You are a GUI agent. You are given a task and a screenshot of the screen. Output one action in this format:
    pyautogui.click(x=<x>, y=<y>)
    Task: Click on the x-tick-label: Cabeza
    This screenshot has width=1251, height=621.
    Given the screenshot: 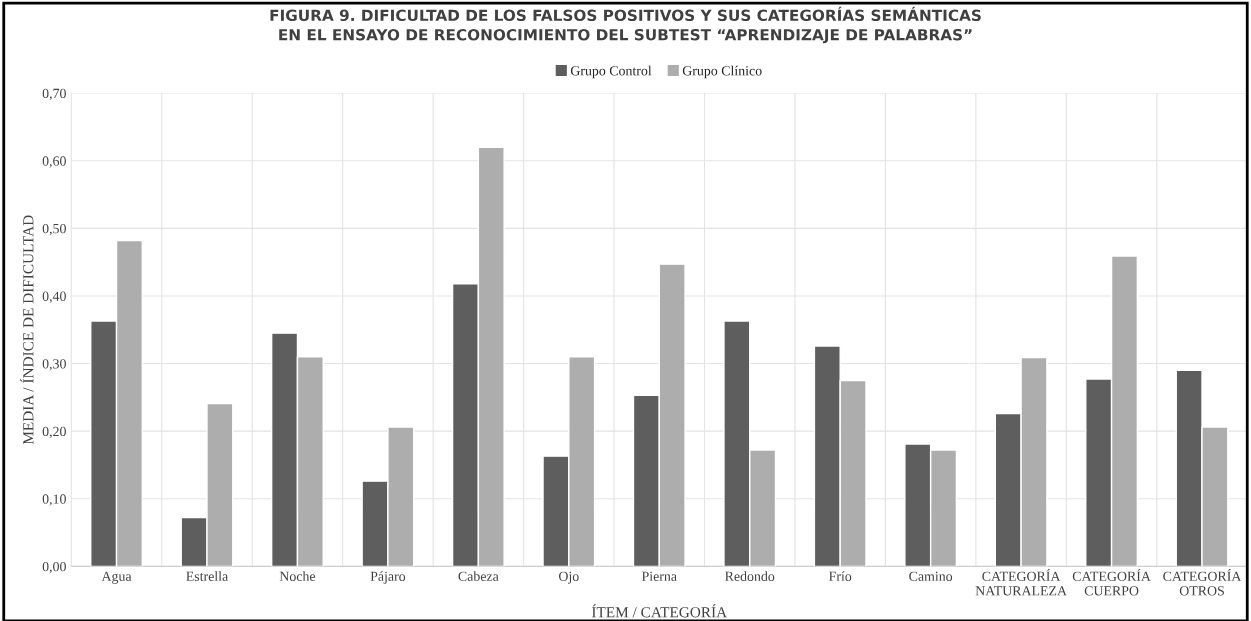 What is the action you would take?
    pyautogui.click(x=478, y=576)
    